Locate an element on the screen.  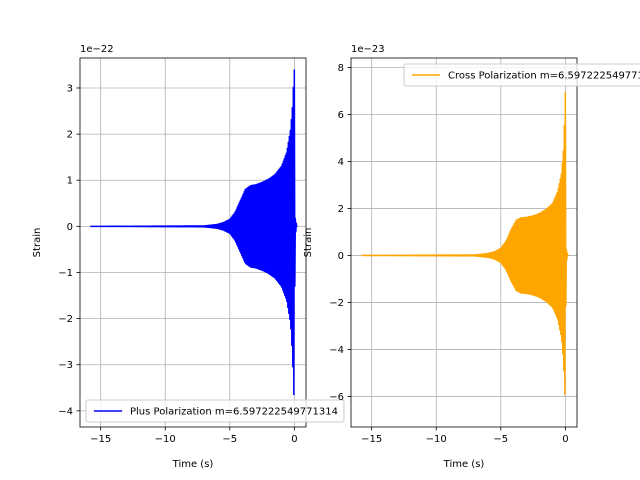
legend-label: Cross Polarization m=6.597222549771314 is located at coordinates (544, 76).